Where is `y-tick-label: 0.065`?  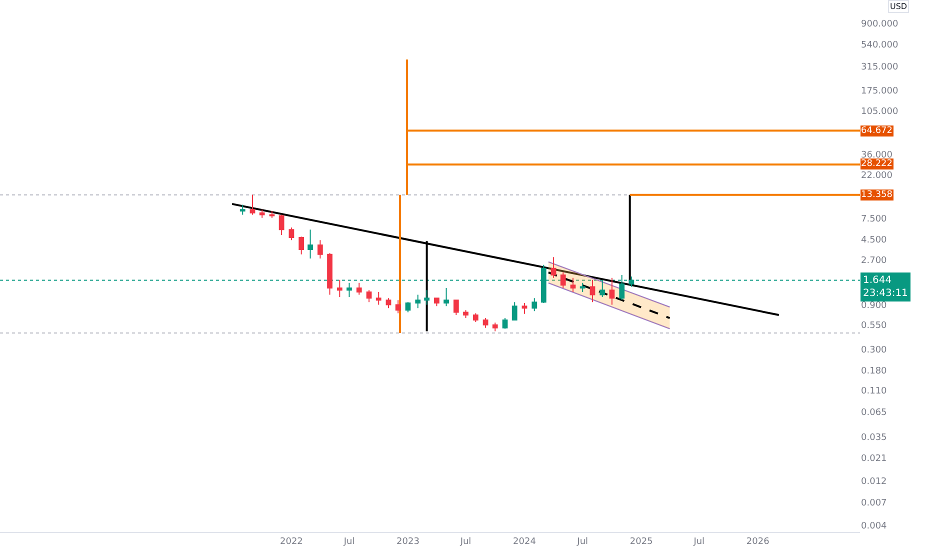
y-tick-label: 0.065 is located at coordinates (874, 413).